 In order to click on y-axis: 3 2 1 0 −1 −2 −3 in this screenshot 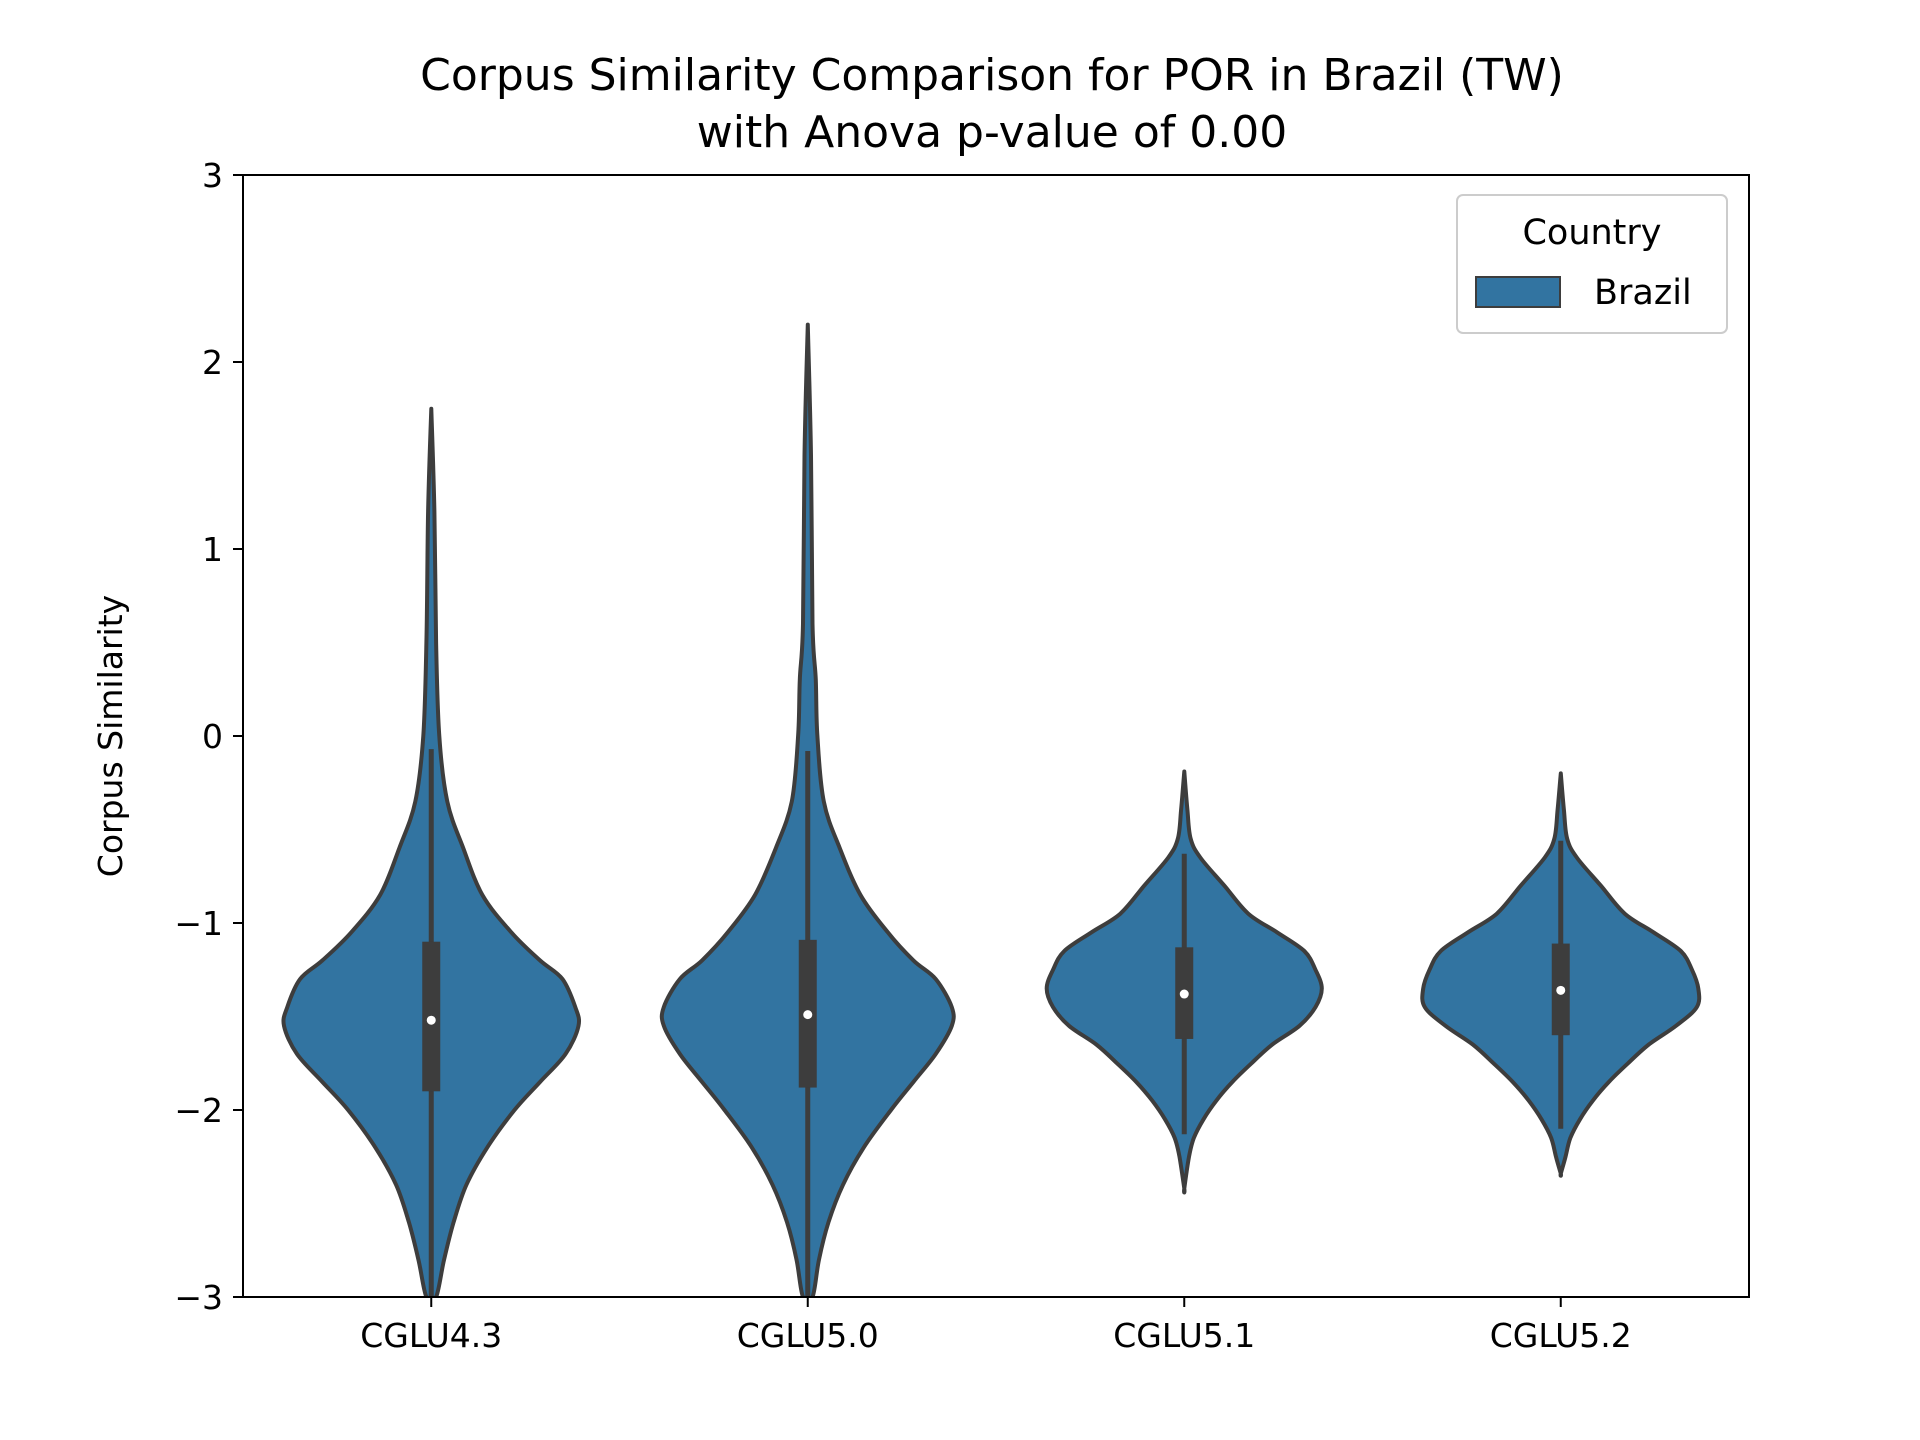, I will do `click(208, 736)`.